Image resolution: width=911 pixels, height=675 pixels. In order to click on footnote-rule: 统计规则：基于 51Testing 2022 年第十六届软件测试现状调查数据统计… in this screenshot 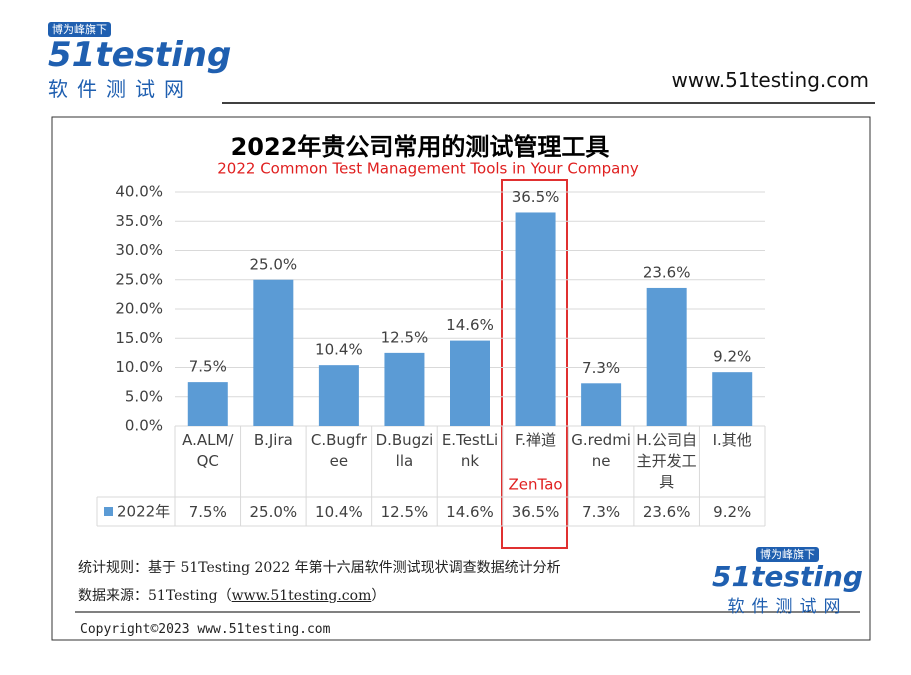, I will do `click(319, 568)`.